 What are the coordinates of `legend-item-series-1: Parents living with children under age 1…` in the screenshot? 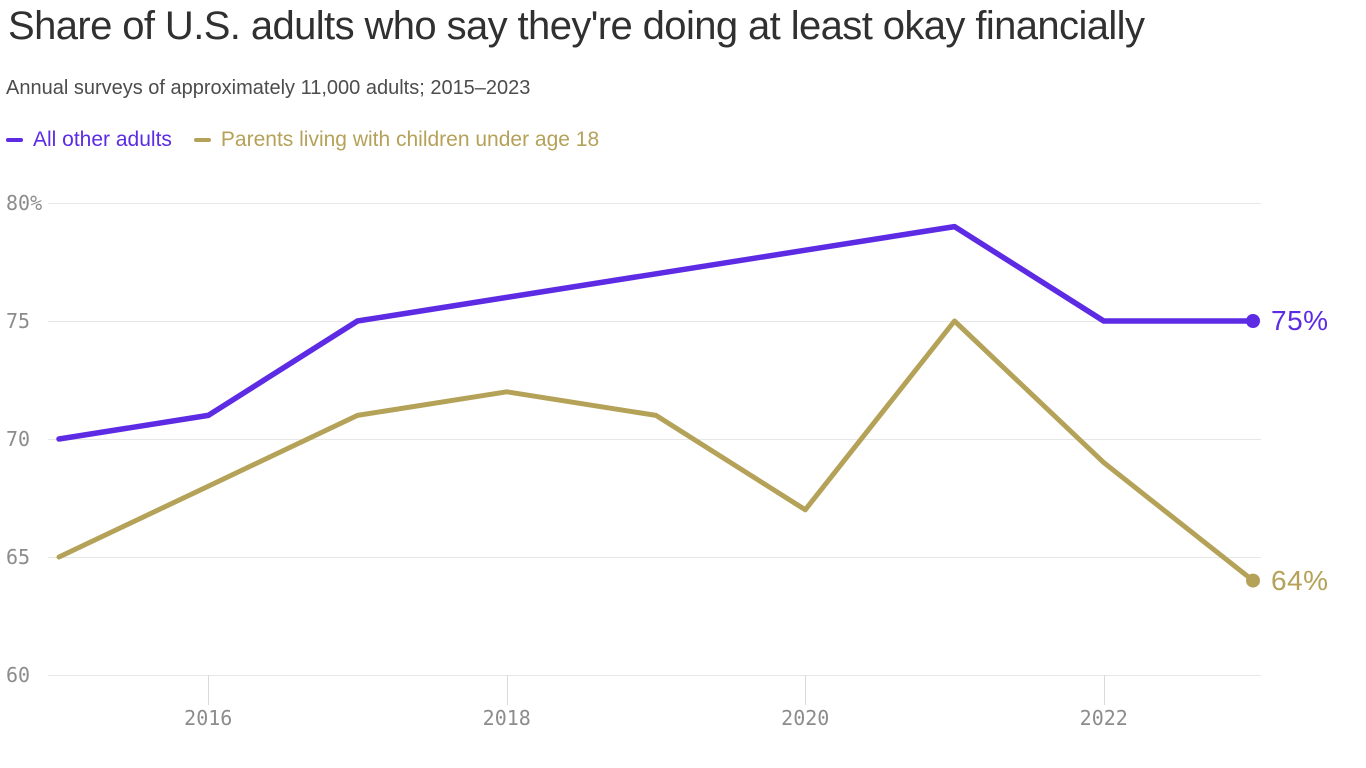 It's located at (396, 140).